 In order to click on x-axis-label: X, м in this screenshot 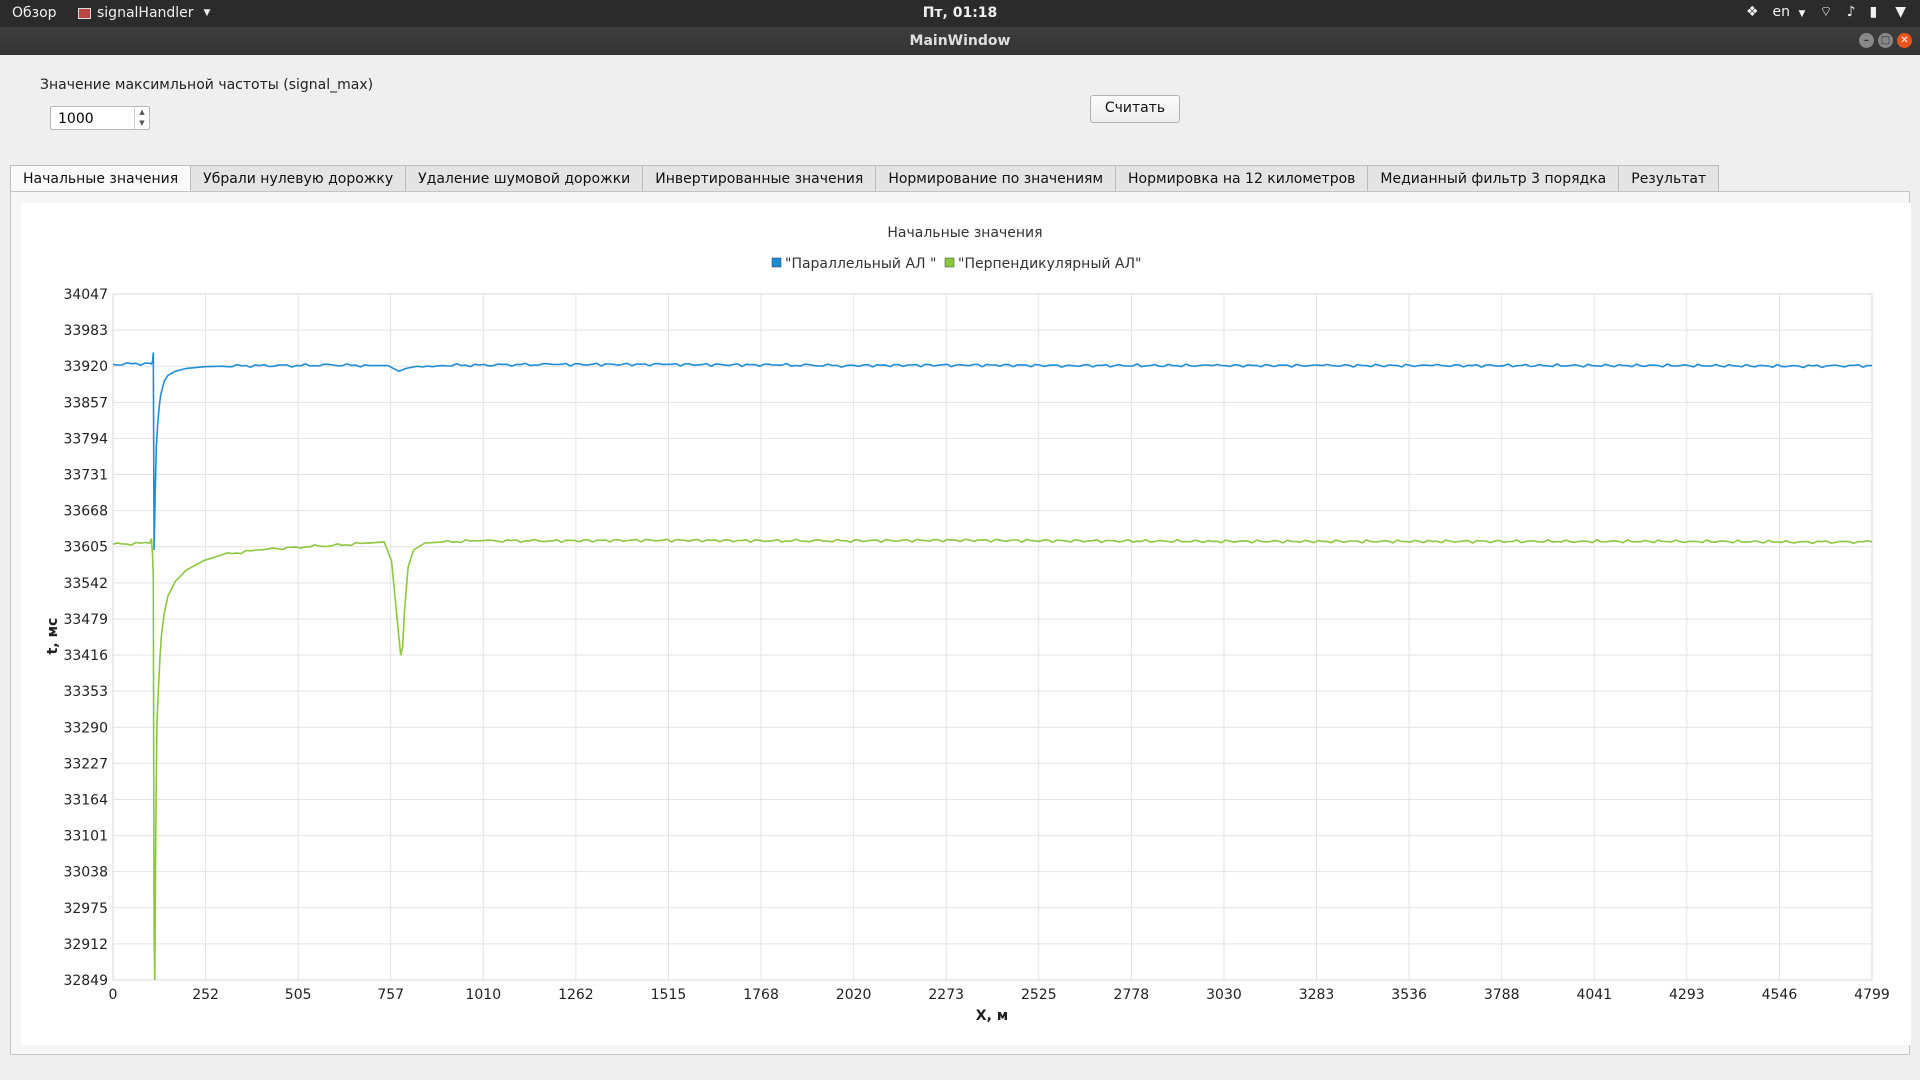, I will do `click(992, 1016)`.